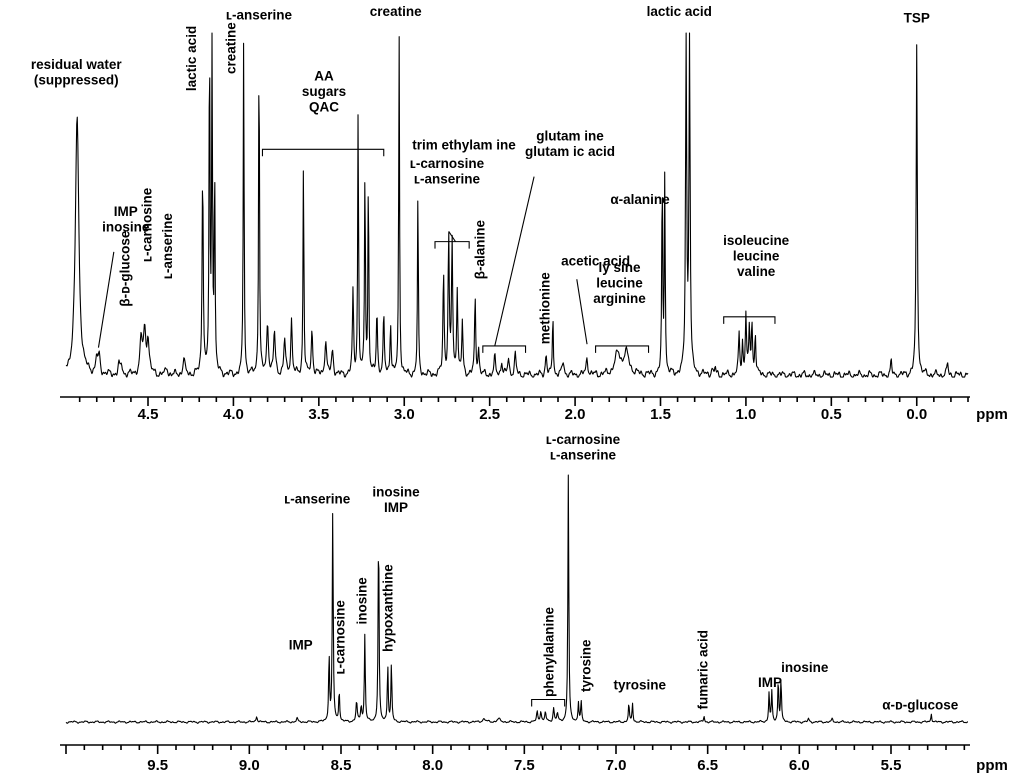  I want to click on x-tick-label: 8.0, so click(432, 765).